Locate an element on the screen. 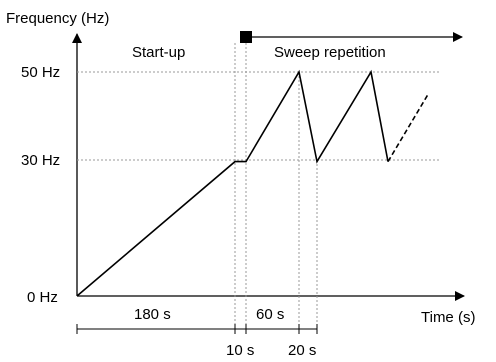 This screenshot has height=362, width=496. phase-label-startup: Start-up is located at coordinates (158, 52).